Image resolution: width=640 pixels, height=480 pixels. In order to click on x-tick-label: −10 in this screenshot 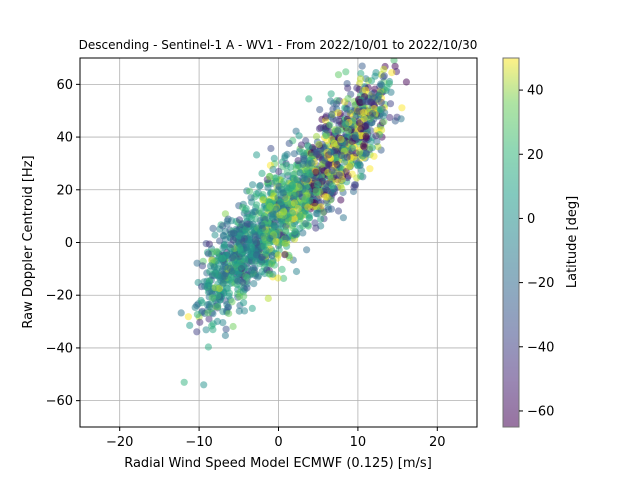, I will do `click(198, 442)`.